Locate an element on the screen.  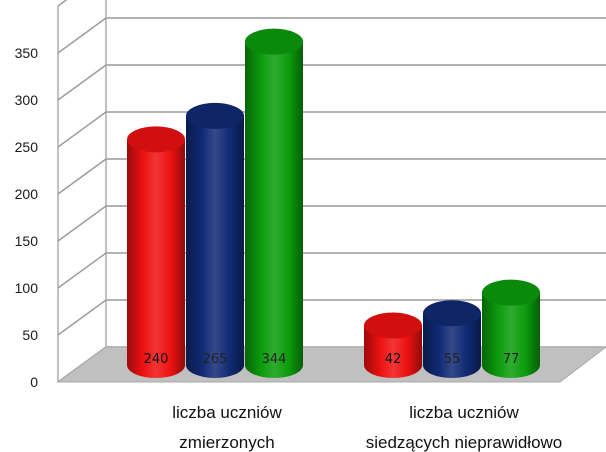
y-tick-label: 250 is located at coordinates (27, 147).